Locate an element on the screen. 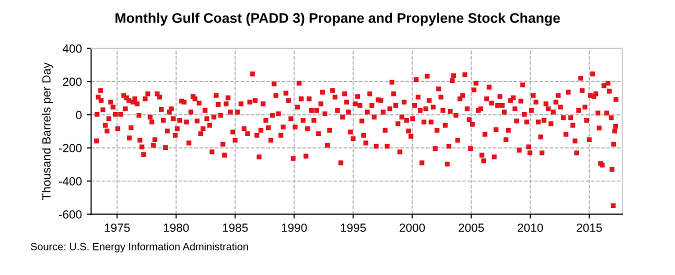 This screenshot has width=675, height=275. x-tick-label: 2005 is located at coordinates (471, 228).